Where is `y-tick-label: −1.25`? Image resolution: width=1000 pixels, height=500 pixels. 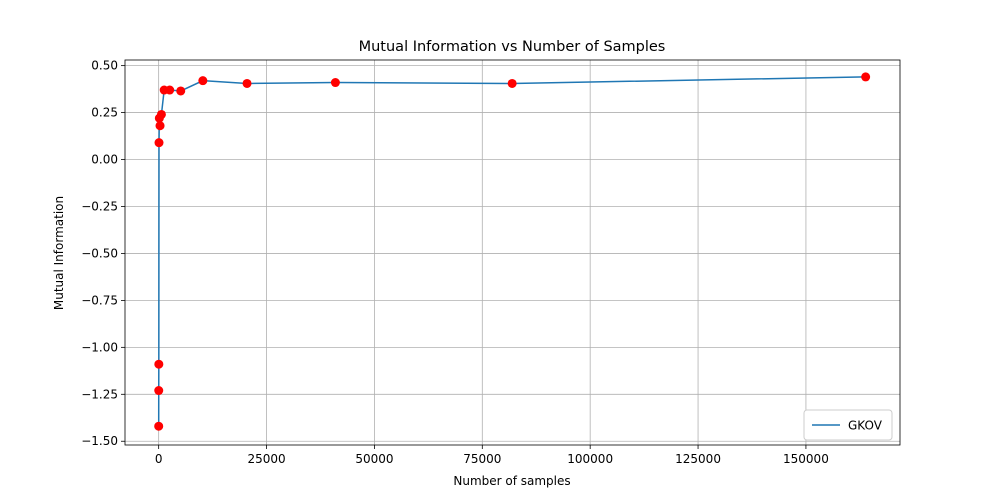 y-tick-label: −1.25 is located at coordinates (99, 394).